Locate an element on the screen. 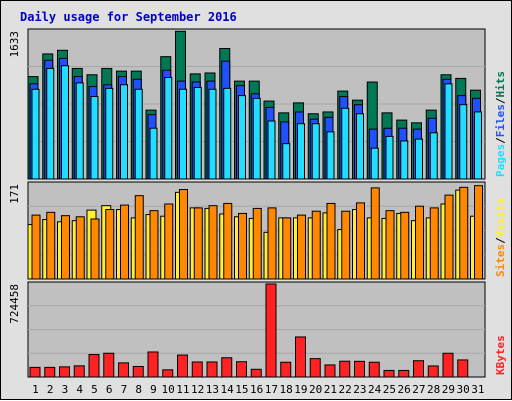 Image resolution: width=512 pixels, height=401 pixels. x-tick-label-day-15: 15 is located at coordinates (241, 389).